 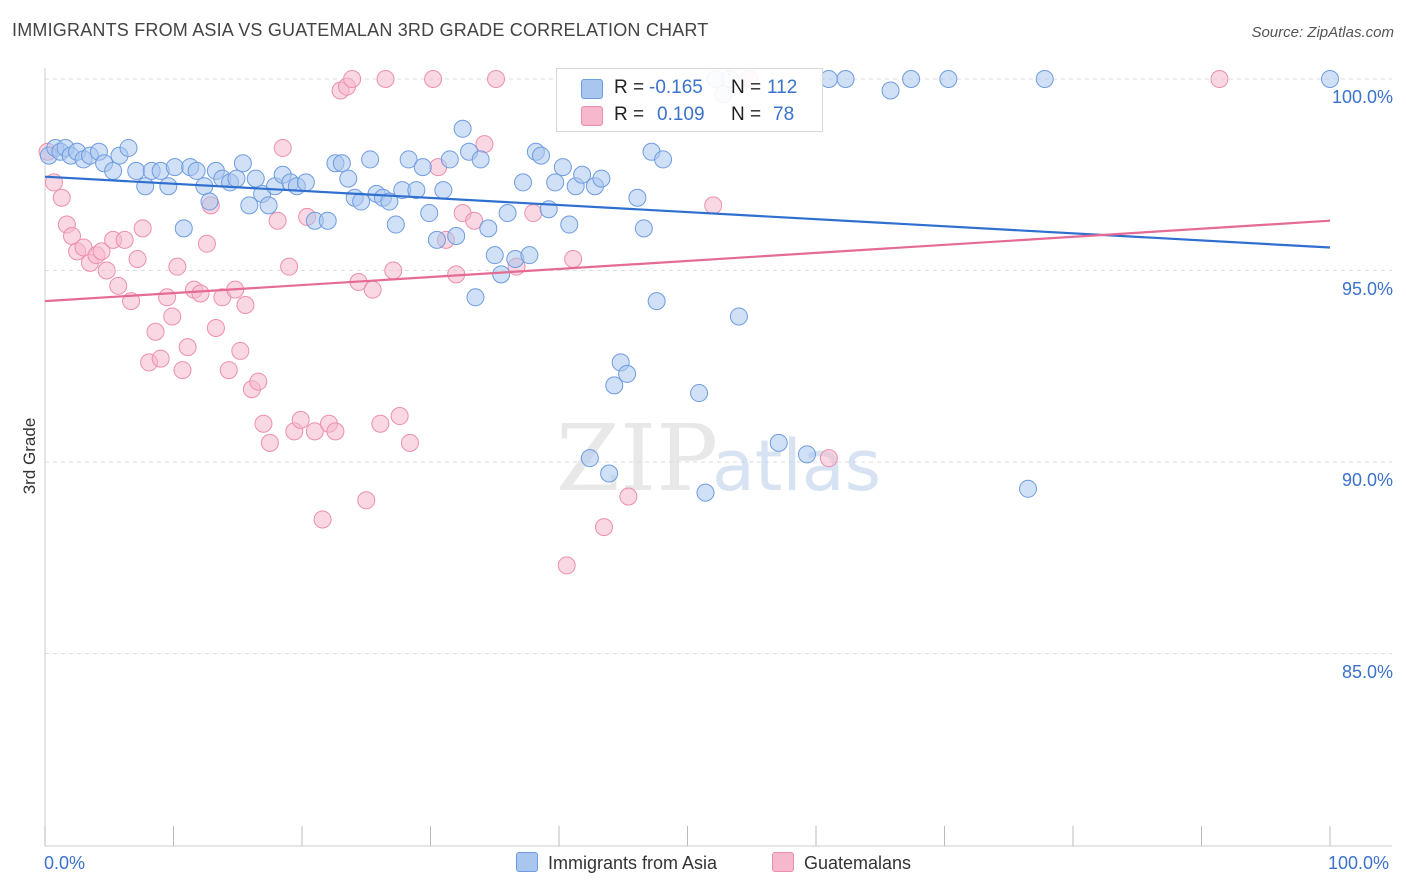 What do you see at coordinates (65, 863) in the screenshot?
I see `x-axis-min-label: 0.0%` at bounding box center [65, 863].